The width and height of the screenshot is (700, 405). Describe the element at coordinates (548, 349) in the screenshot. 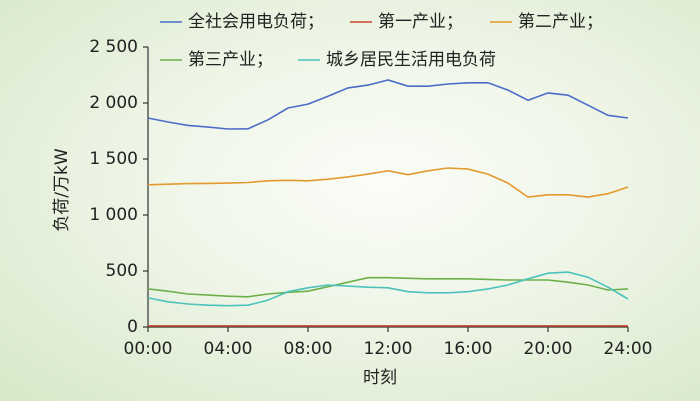

I see `x-tick-label: 20:00` at that location.